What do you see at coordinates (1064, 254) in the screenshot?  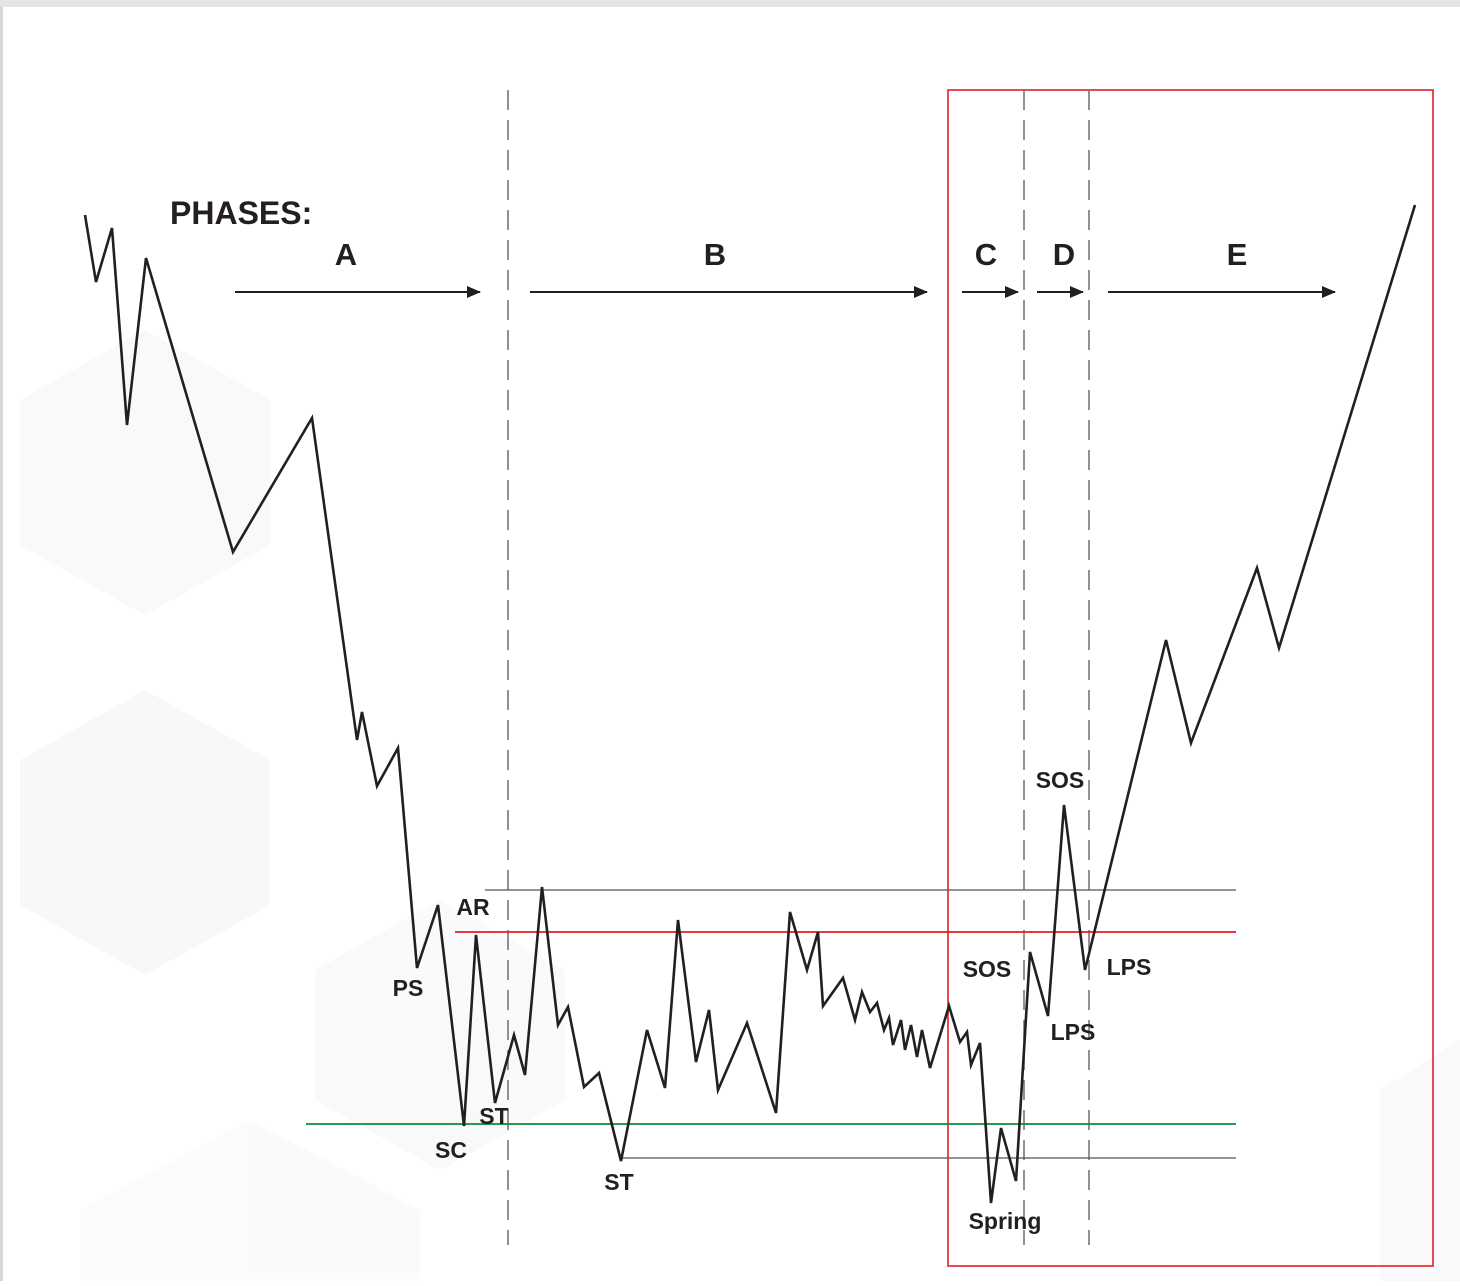 I see `phase-d-label: D` at bounding box center [1064, 254].